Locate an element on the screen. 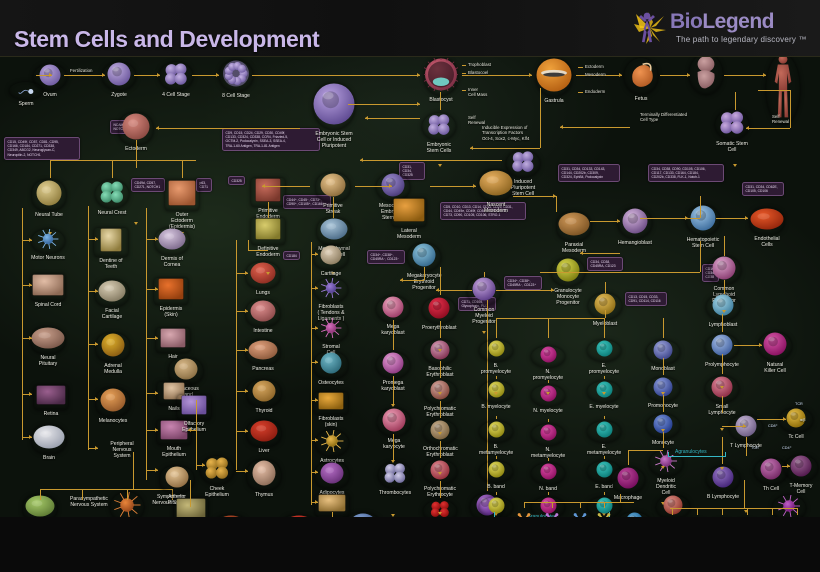 The height and width of the screenshot is (572, 820). pns-child-sympathetic: Sympathetic Nervous System is located at coordinates (171, 499).